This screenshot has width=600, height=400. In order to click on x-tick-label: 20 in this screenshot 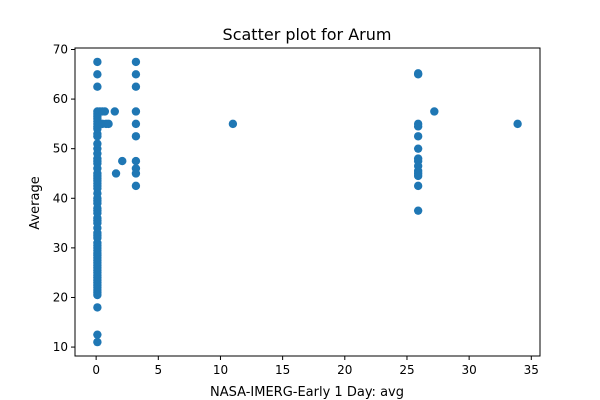, I will do `click(344, 370)`.